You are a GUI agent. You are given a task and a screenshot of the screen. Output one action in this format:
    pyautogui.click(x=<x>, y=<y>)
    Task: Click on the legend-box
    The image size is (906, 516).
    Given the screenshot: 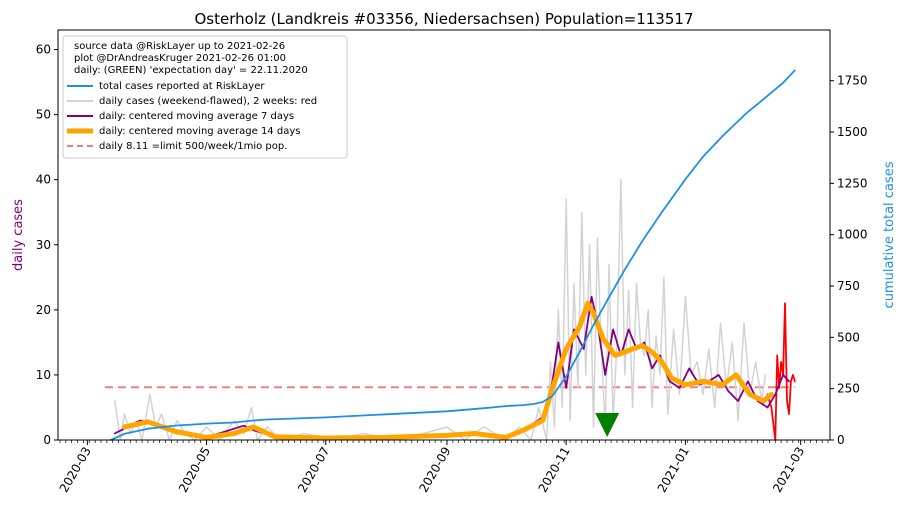 What is the action you would take?
    pyautogui.click(x=205, y=97)
    